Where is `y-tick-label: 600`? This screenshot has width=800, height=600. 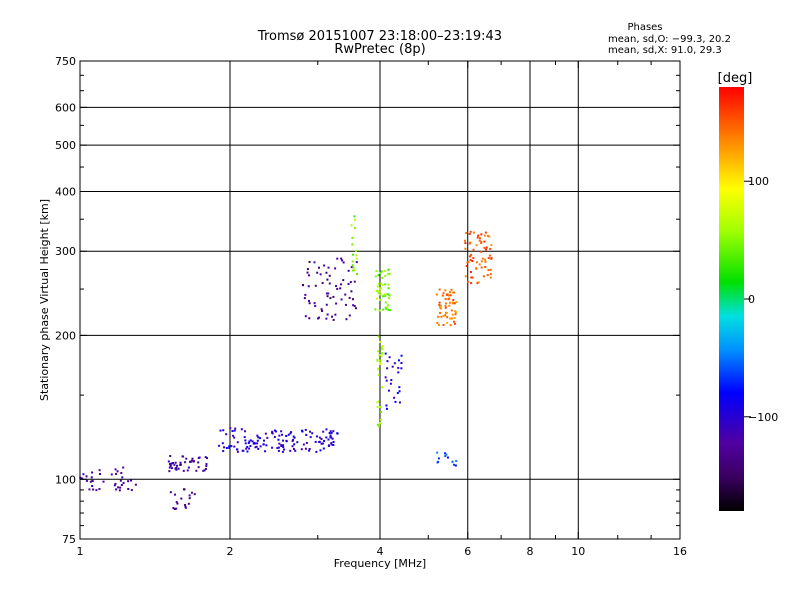
y-tick-label: 600 is located at coordinates (65, 107).